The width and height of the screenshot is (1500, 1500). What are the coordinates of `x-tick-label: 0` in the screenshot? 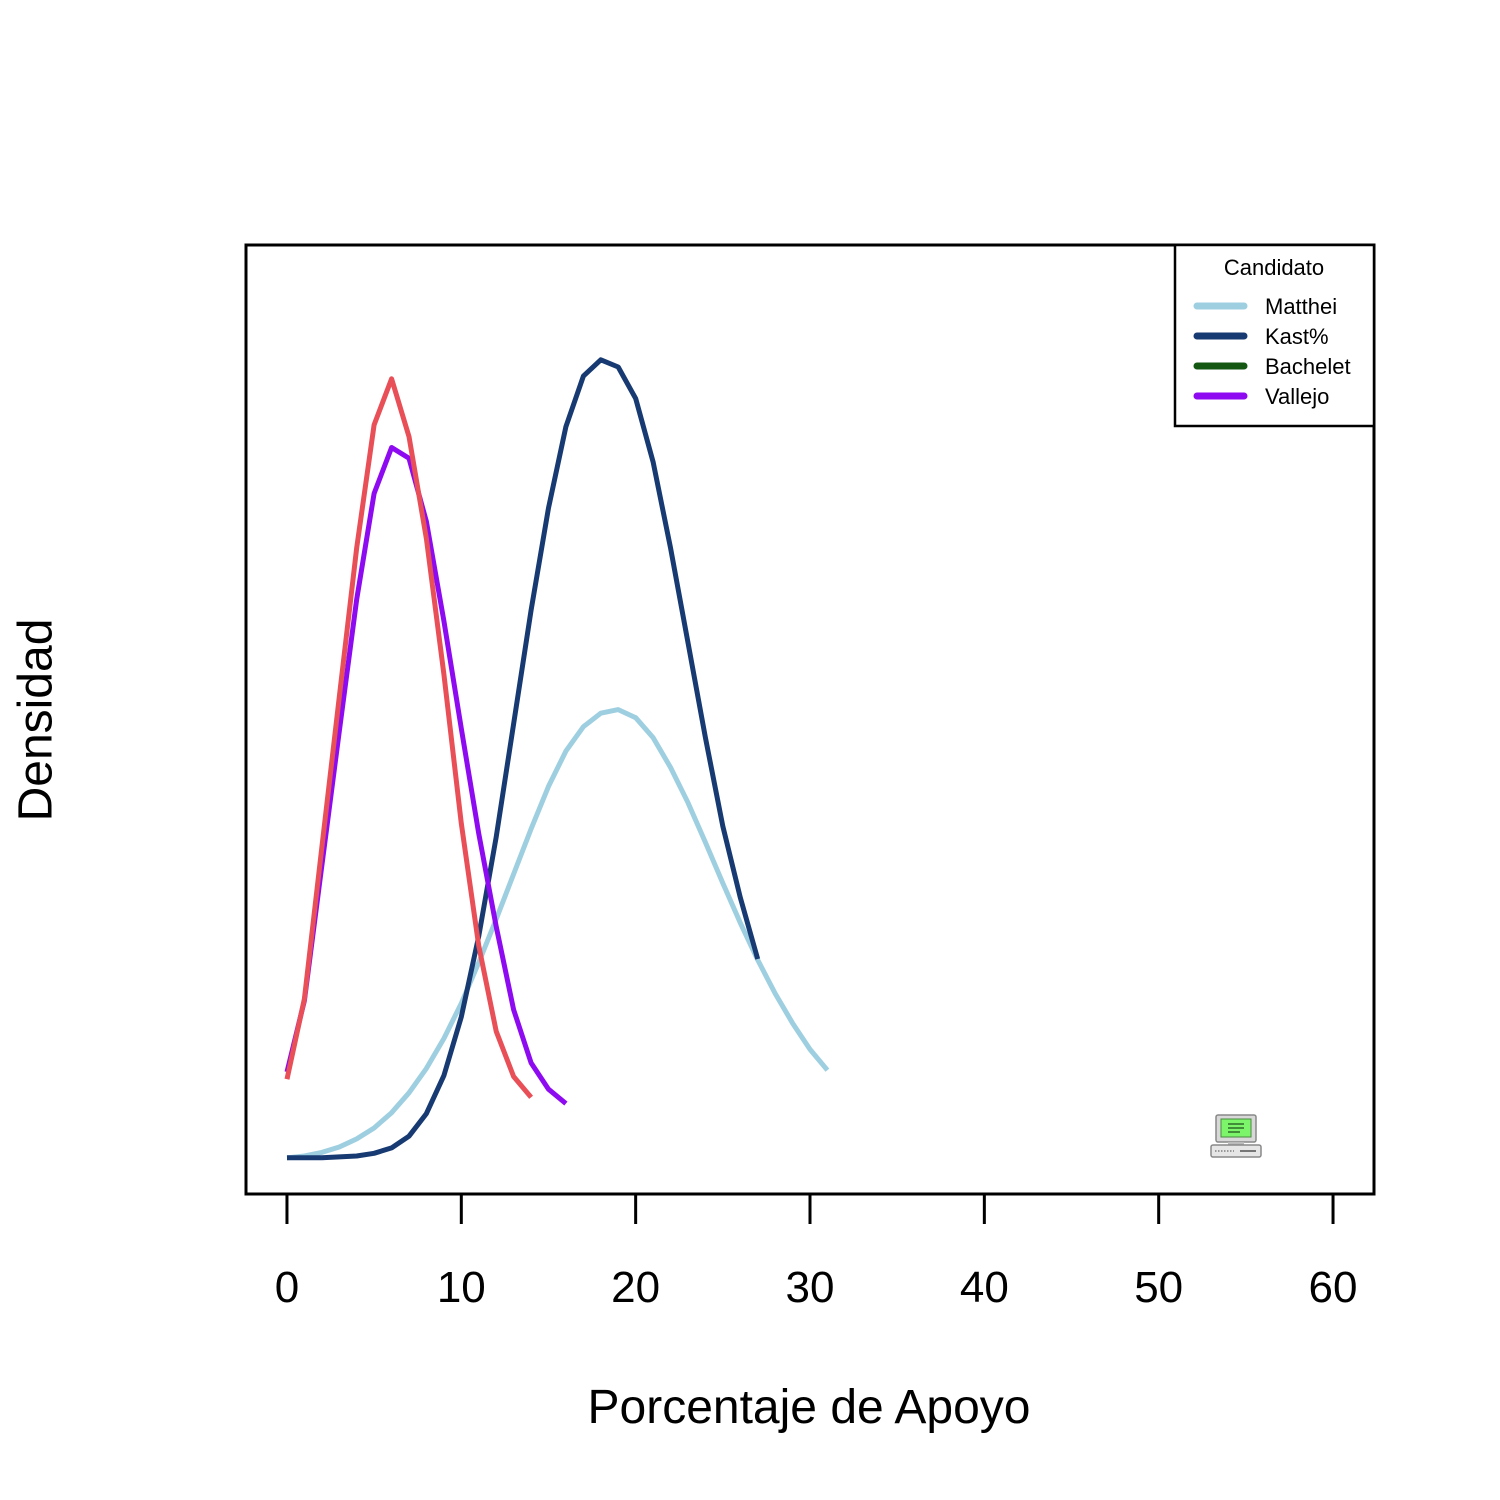 It's located at (287, 1287).